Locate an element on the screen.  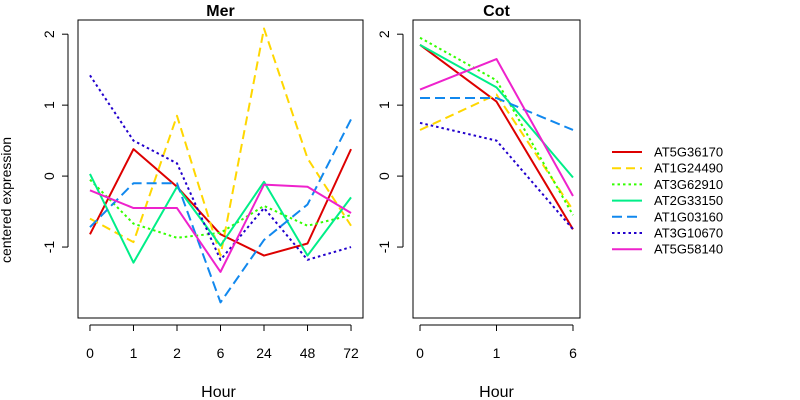
legend-entry-label: AT5G58140 is located at coordinates (688, 249).